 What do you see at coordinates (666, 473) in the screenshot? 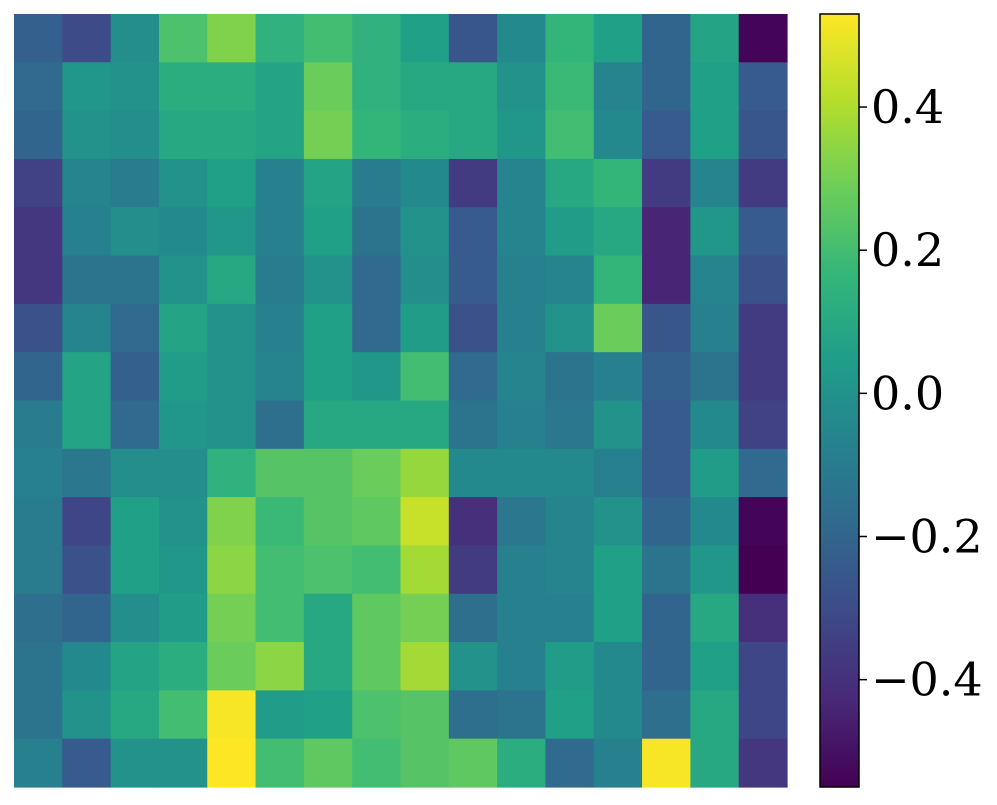
I see `heatmap-cell-r9-c13` at bounding box center [666, 473].